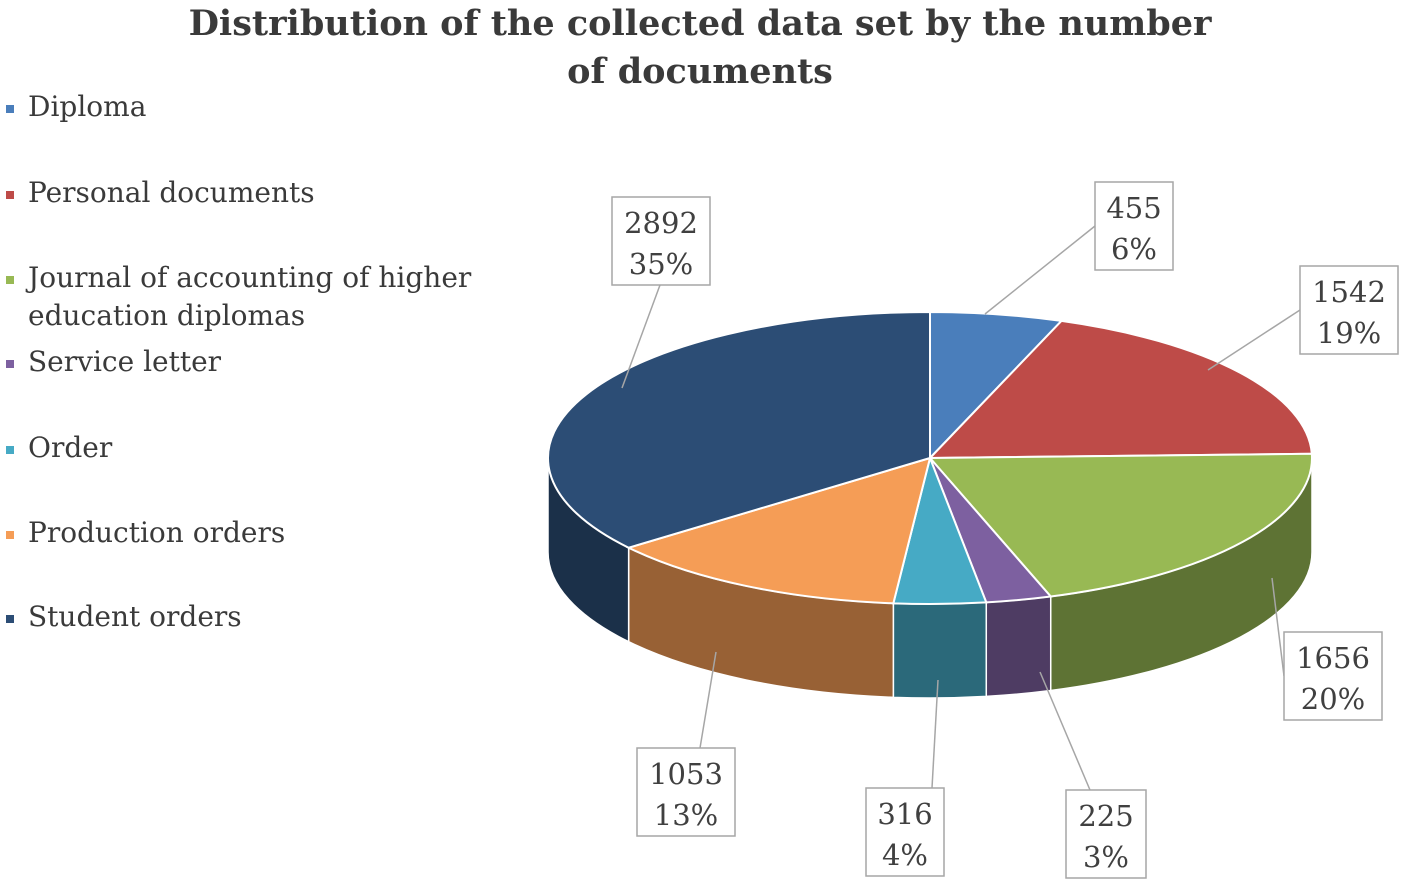 This screenshot has width=1404, height=883. What do you see at coordinates (87, 106) in the screenshot?
I see `legend-label-diploma: Diploma` at bounding box center [87, 106].